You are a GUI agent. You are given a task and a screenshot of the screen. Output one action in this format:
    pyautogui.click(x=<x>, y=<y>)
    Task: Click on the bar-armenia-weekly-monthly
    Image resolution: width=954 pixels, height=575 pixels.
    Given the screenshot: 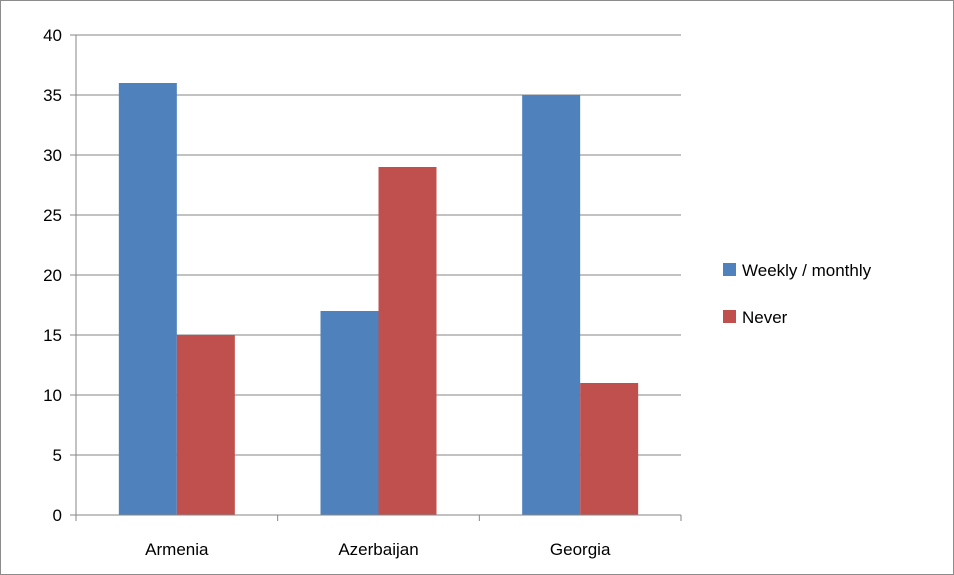 What is the action you would take?
    pyautogui.click(x=147, y=299)
    